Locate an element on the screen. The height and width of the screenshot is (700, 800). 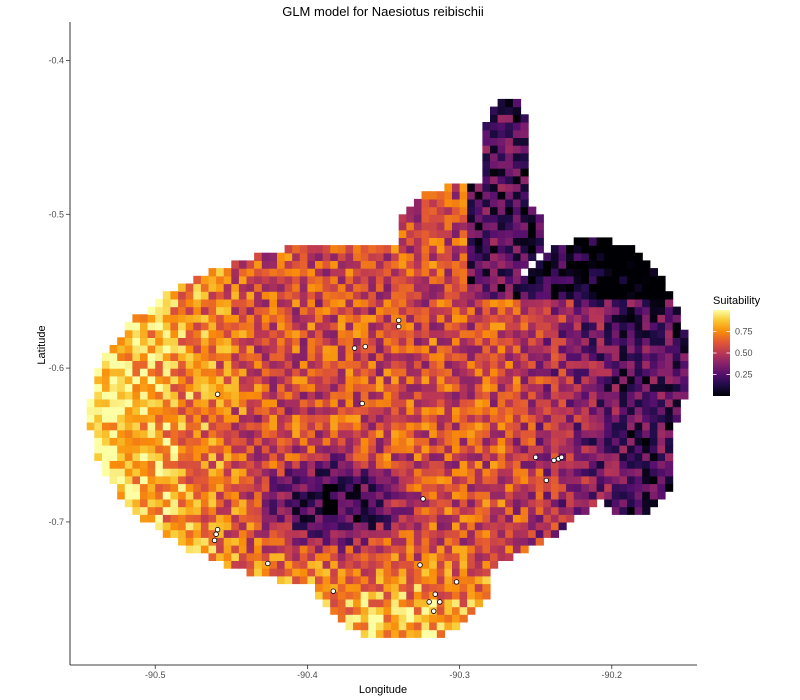
occurrence-point is located at coordinates (420, 565).